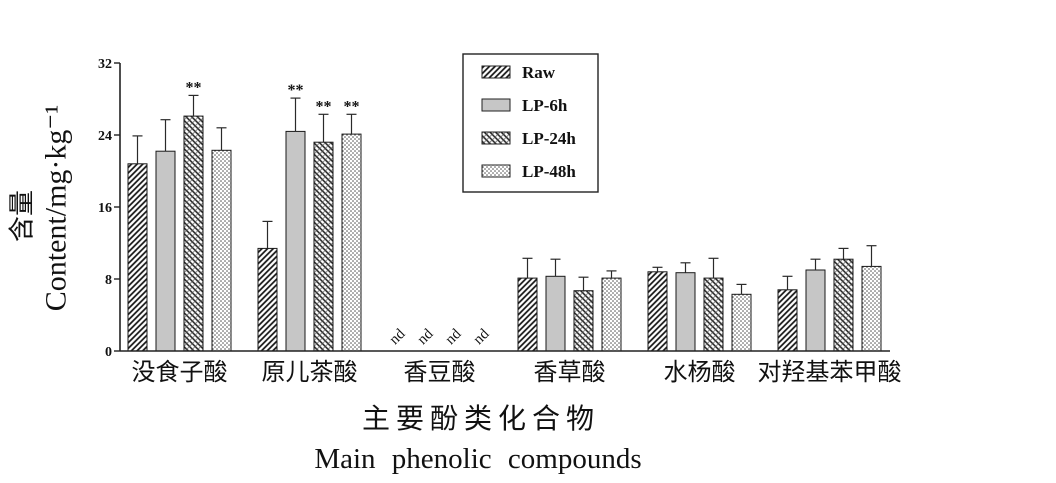  Describe the element at coordinates (657, 311) in the screenshot. I see `bar-raw-cat5` at that location.